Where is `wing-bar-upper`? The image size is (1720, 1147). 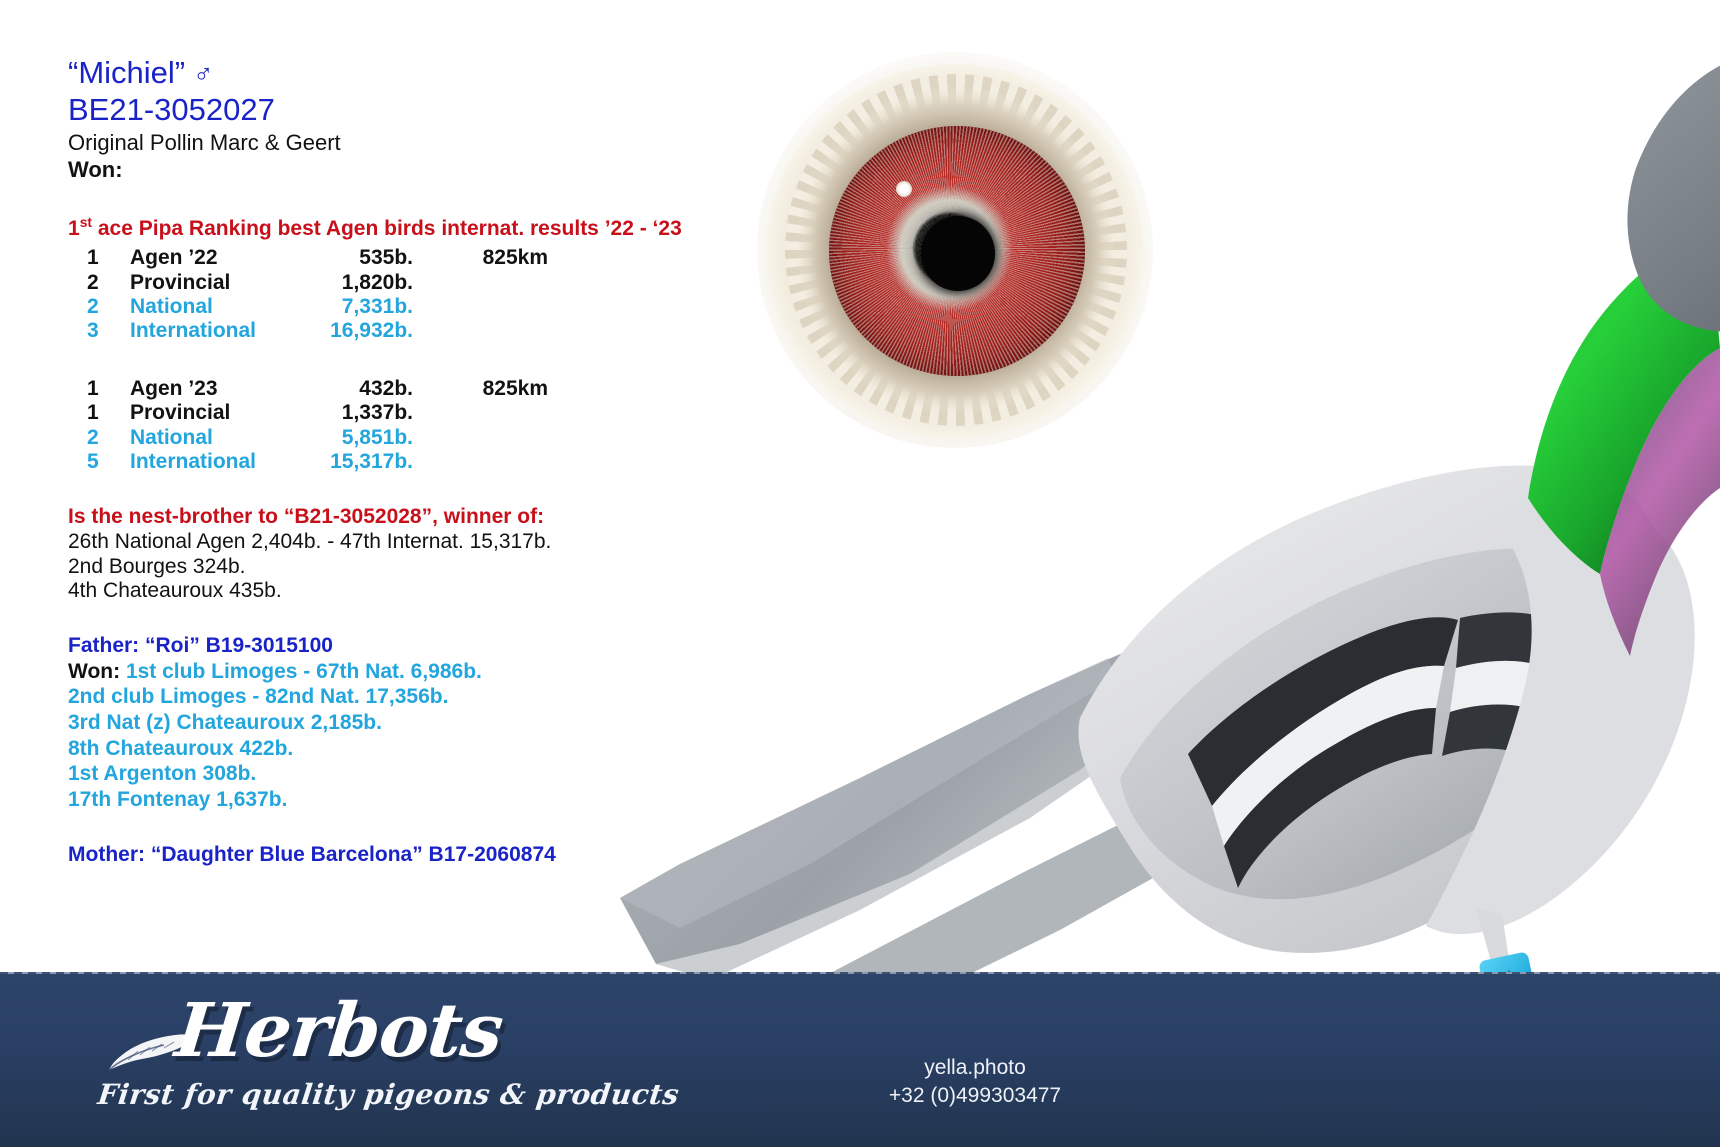 wing-bar-upper is located at coordinates (1323, 711).